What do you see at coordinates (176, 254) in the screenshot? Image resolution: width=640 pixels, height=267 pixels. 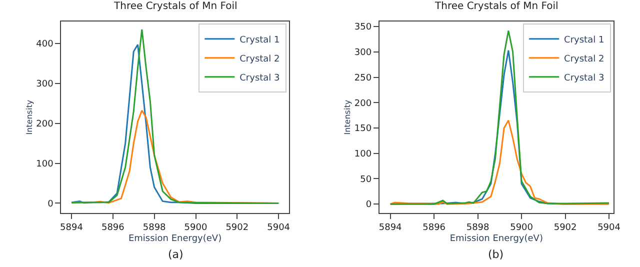 I see `text: (a)` at bounding box center [176, 254].